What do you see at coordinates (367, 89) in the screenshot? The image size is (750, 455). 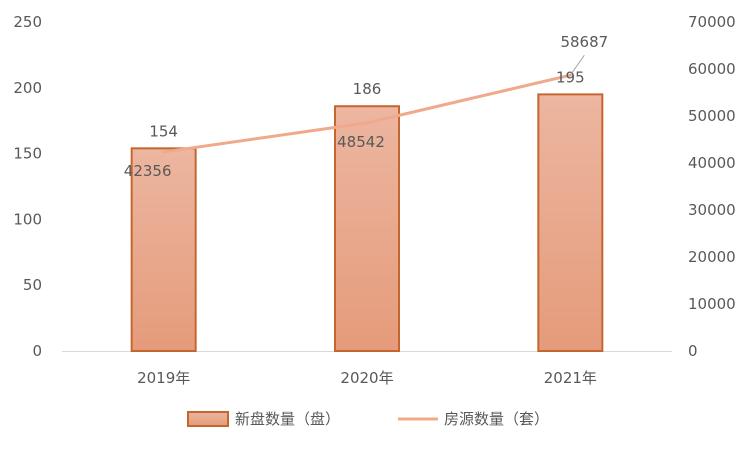 I see `bar-value-label: 186` at bounding box center [367, 89].